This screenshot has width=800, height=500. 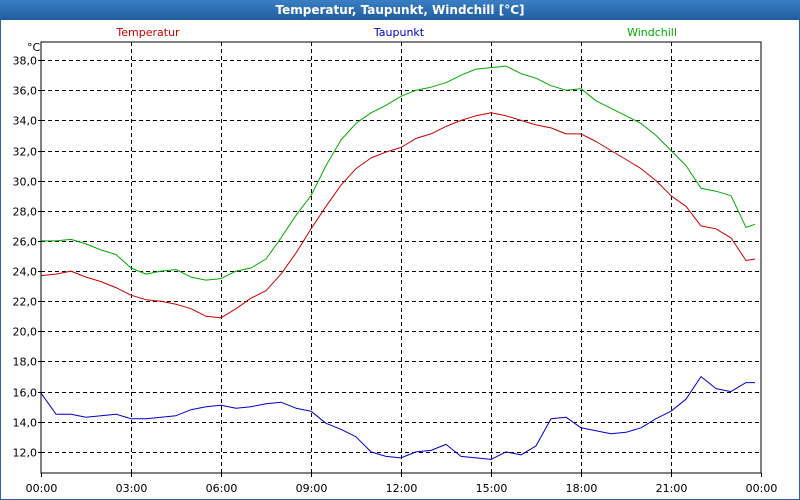 I want to click on y-tick-label: 38,0, so click(x=25, y=61).